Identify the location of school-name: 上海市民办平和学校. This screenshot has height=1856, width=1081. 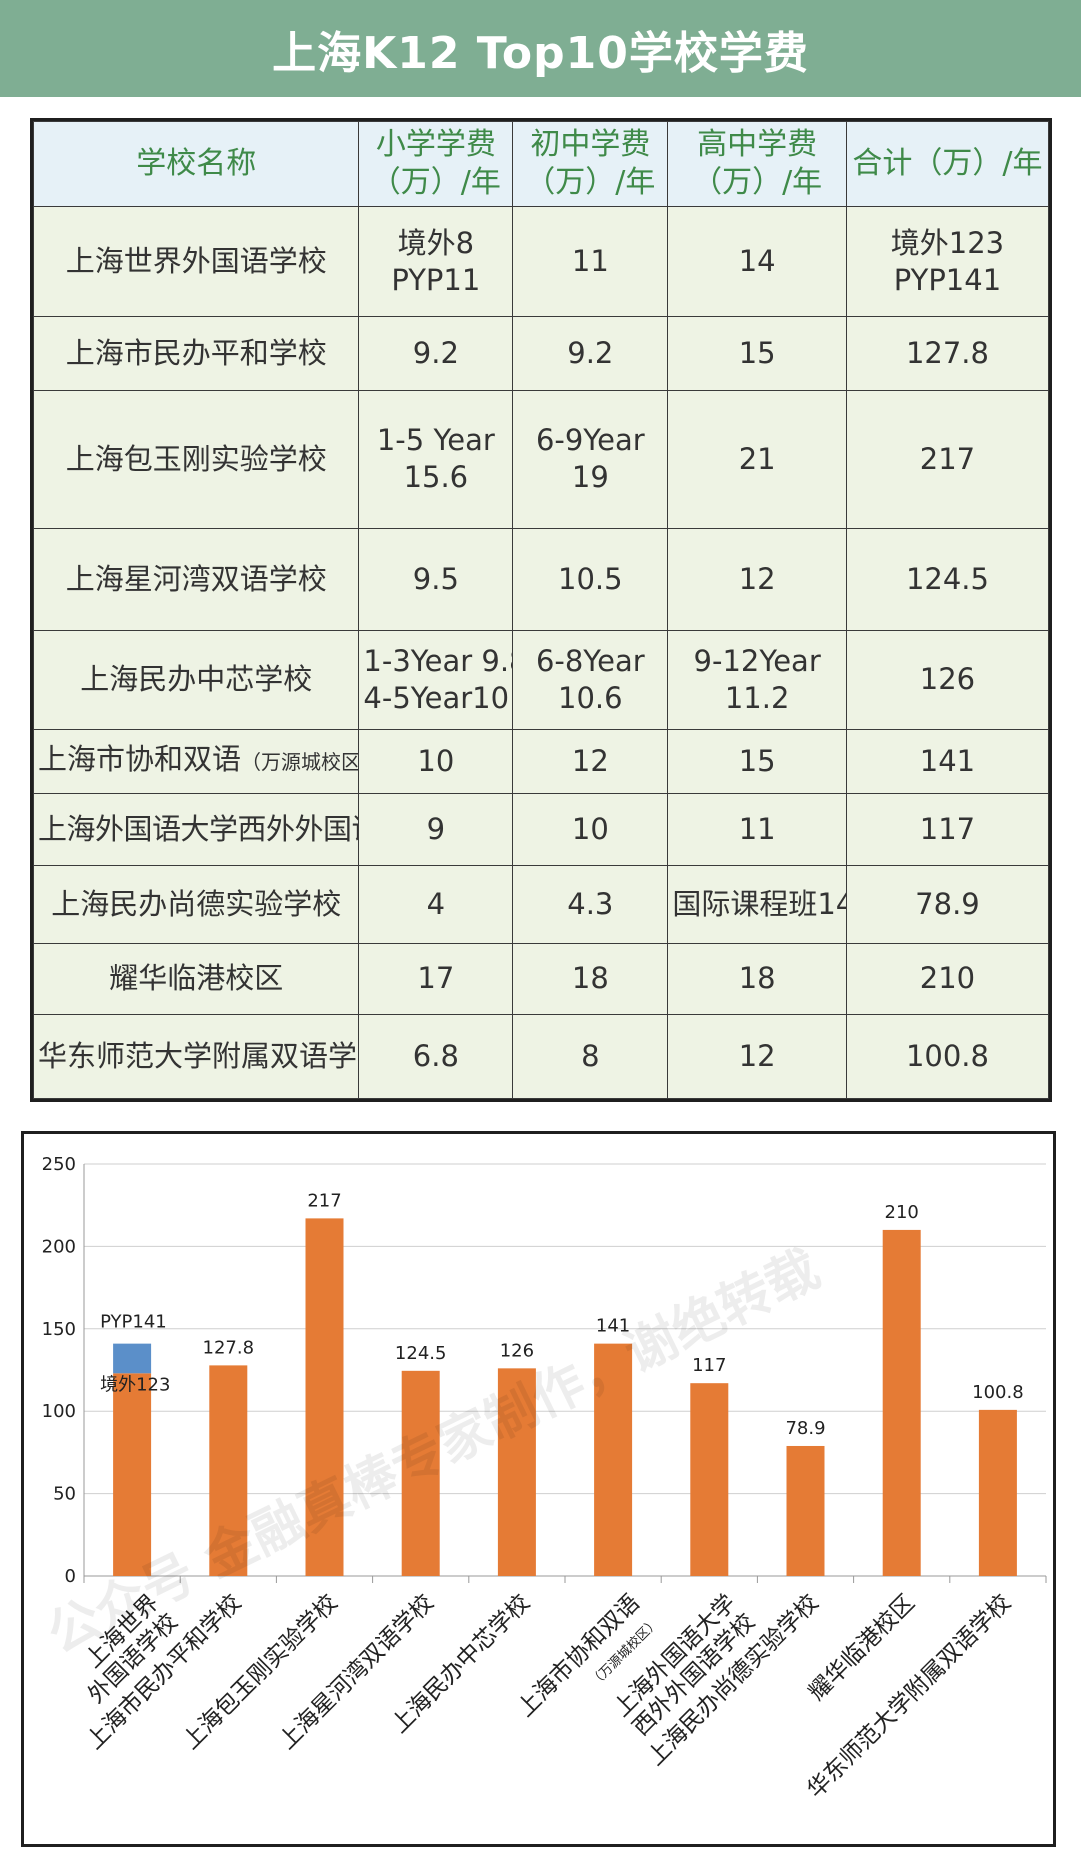
(196, 353).